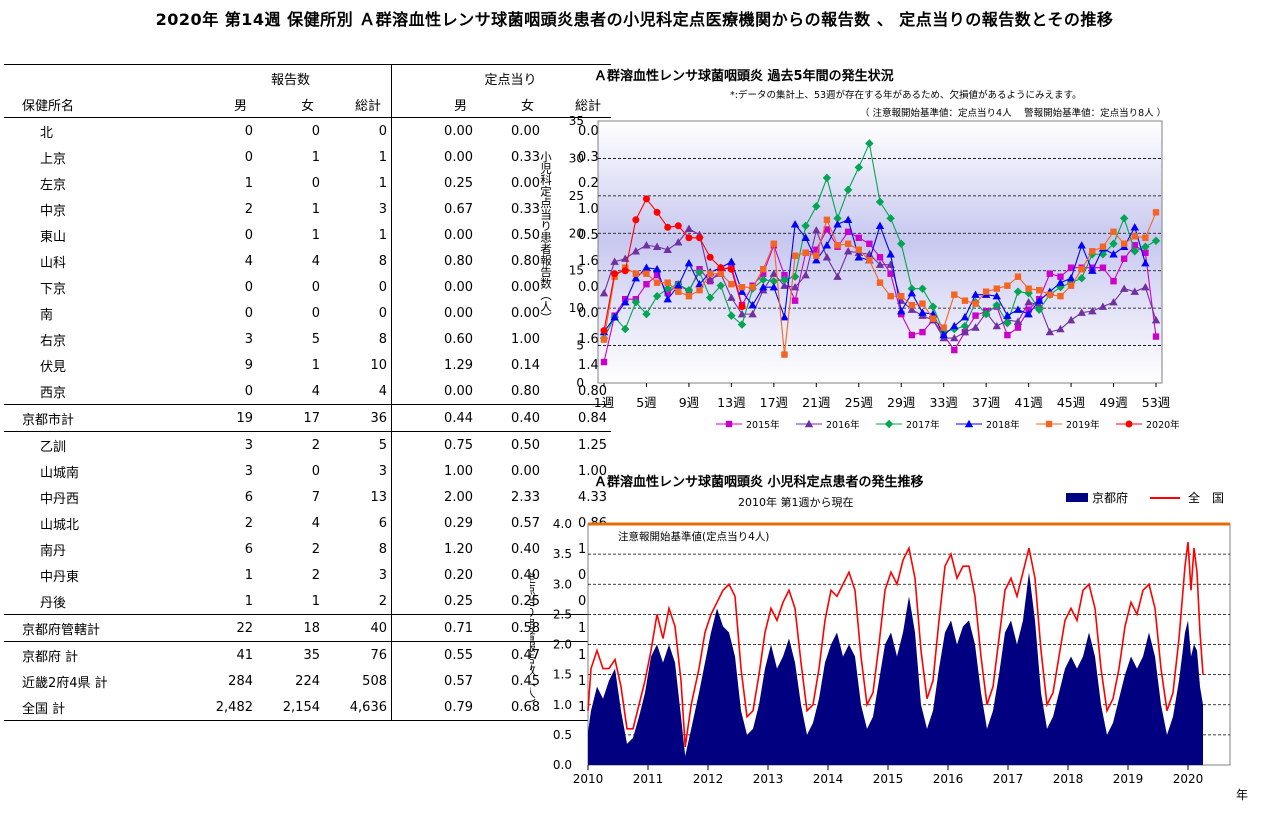  What do you see at coordinates (673, 265) in the screenshot?
I see `series-2020年` at bounding box center [673, 265].